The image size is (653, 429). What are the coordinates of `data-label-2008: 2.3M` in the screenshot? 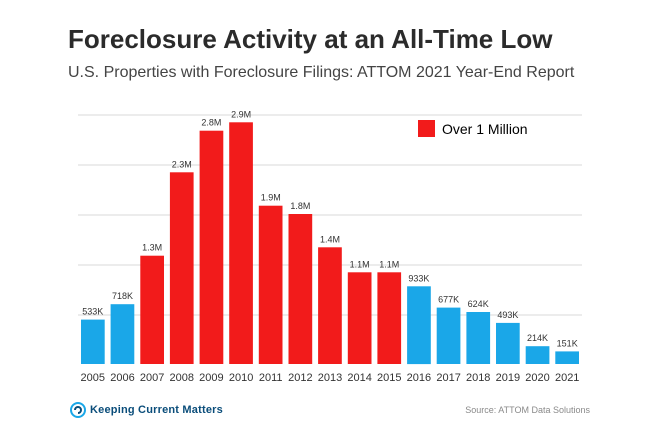 It's located at (182, 164).